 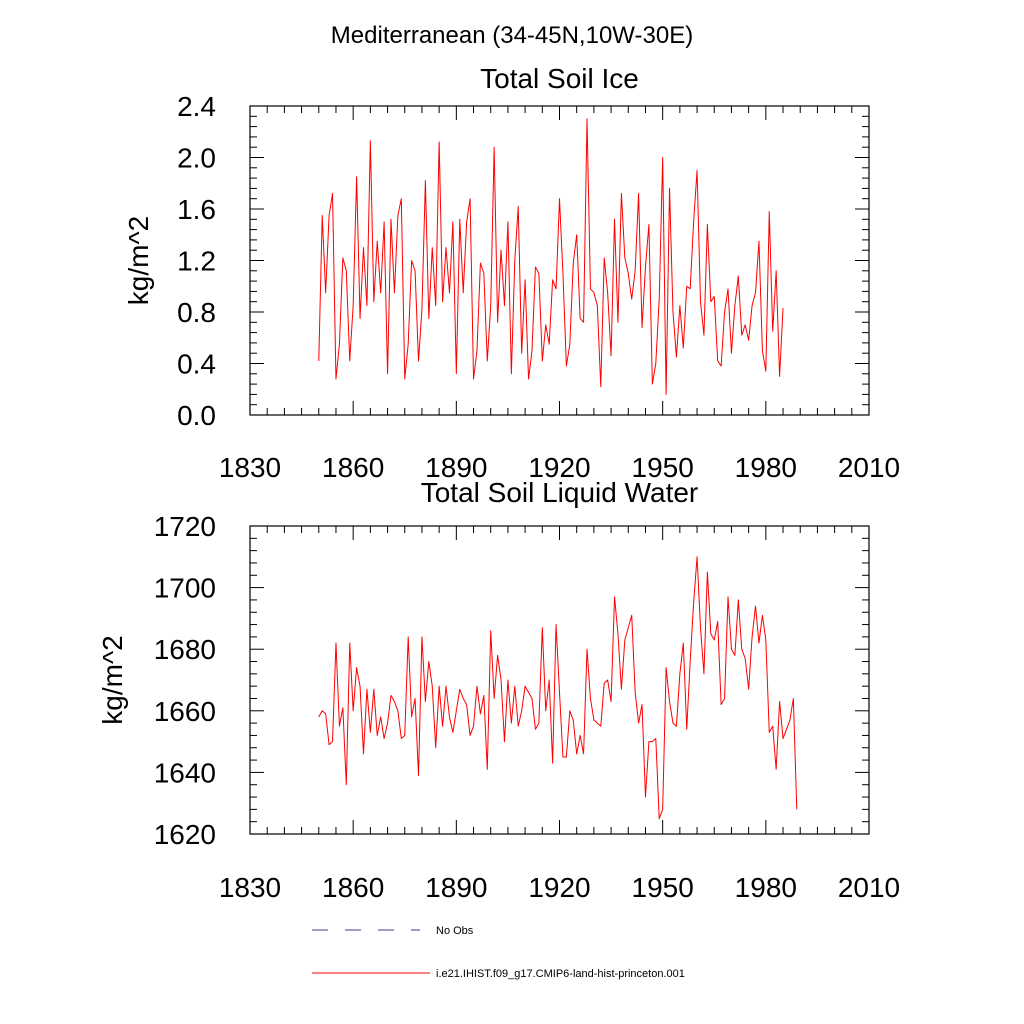 What do you see at coordinates (196, 415) in the screenshot?
I see `y-tick-label: 0.0` at bounding box center [196, 415].